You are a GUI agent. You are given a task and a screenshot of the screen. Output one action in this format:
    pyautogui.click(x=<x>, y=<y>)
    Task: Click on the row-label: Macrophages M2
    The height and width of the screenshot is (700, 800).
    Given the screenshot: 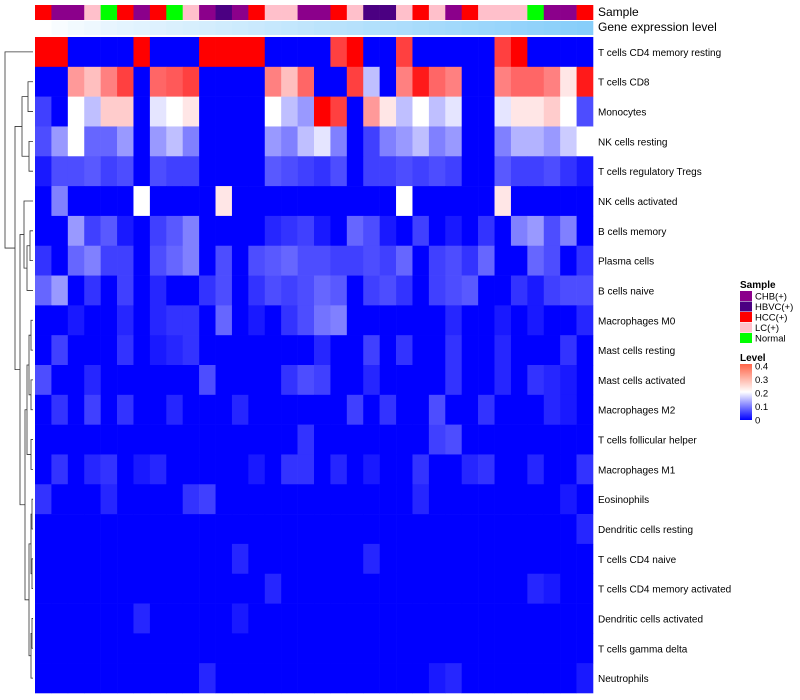 What is the action you would take?
    pyautogui.click(x=637, y=411)
    